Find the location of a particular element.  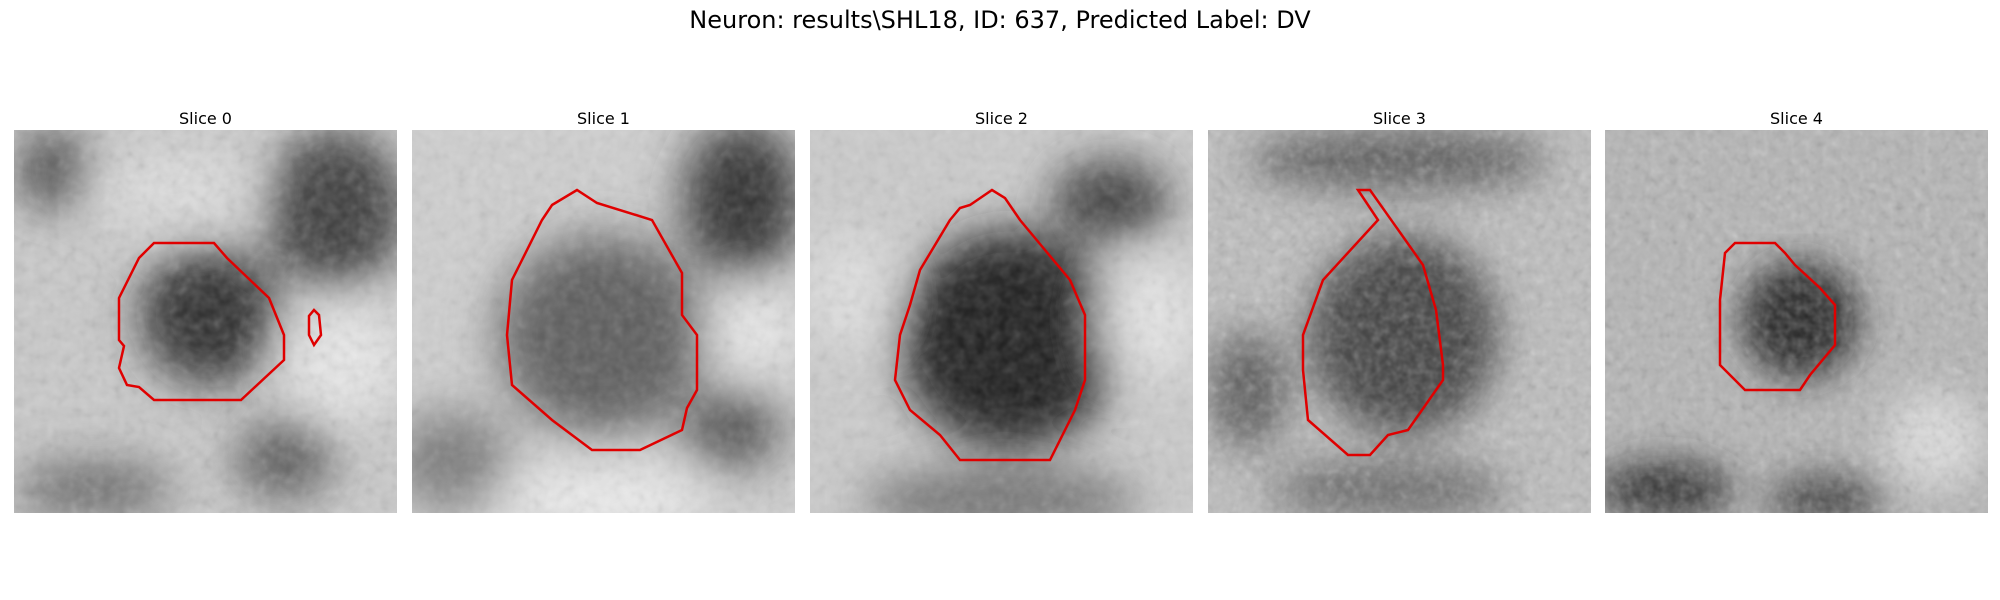

slice-4-title: Slice 4 is located at coordinates (1796, 118).